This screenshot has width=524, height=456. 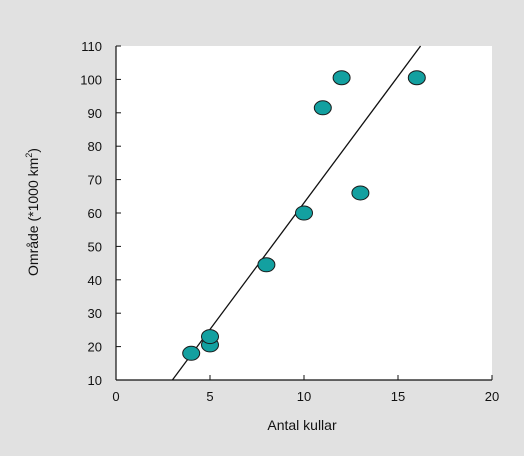 What do you see at coordinates (398, 396) in the screenshot?
I see `x-tick-label: 15` at bounding box center [398, 396].